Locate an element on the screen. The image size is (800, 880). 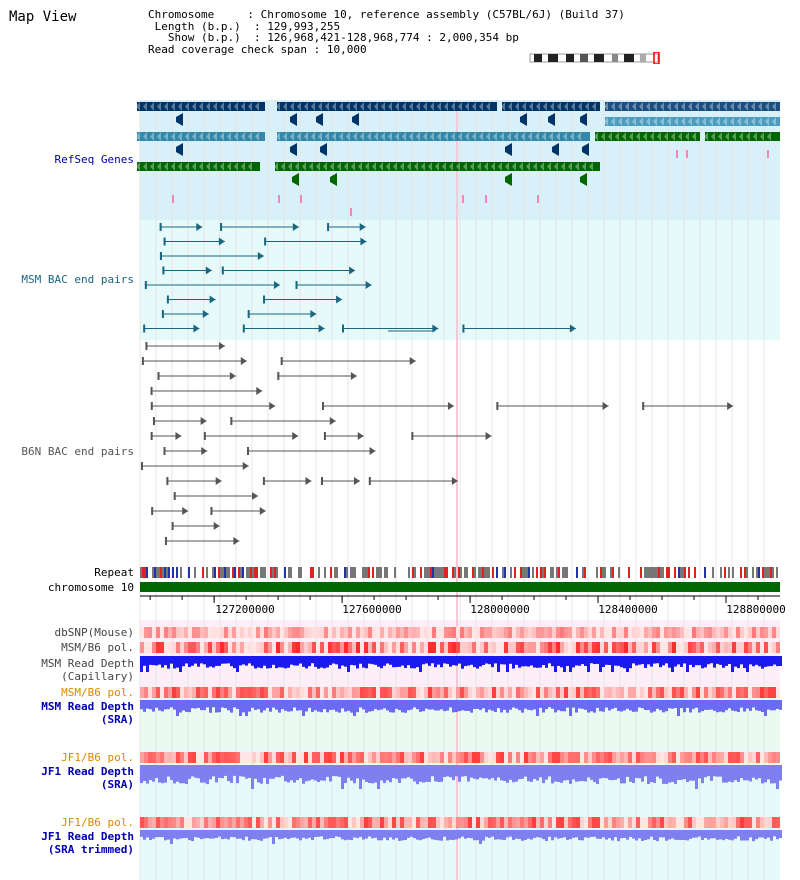
repeat-label: Repeat is located at coordinates (114, 572).